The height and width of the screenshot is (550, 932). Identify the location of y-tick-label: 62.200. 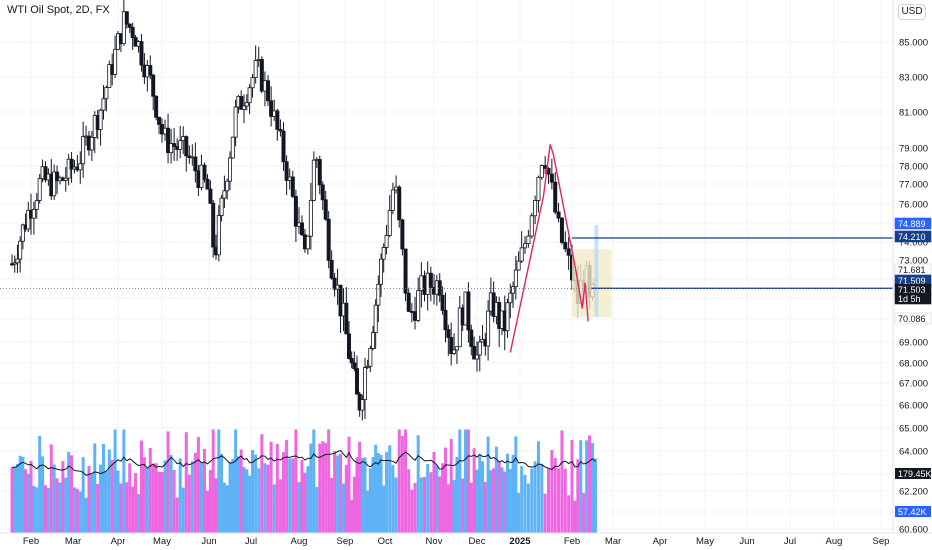
(913, 492).